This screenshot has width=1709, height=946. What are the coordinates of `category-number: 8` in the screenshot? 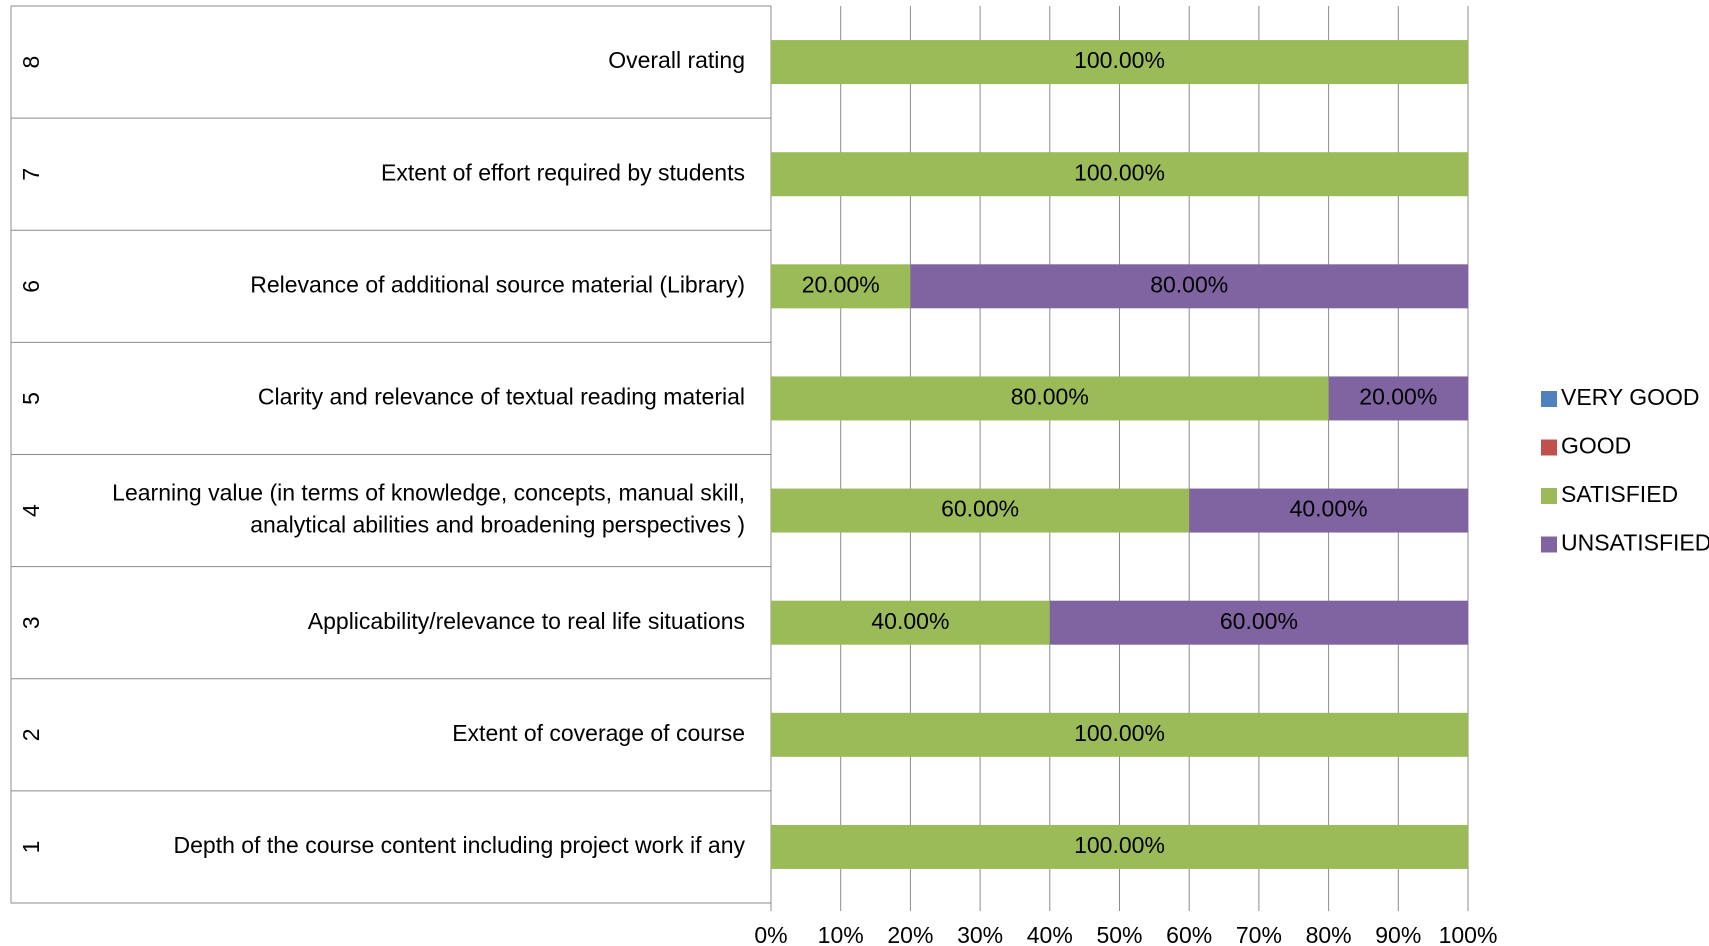 It's located at (31, 62).